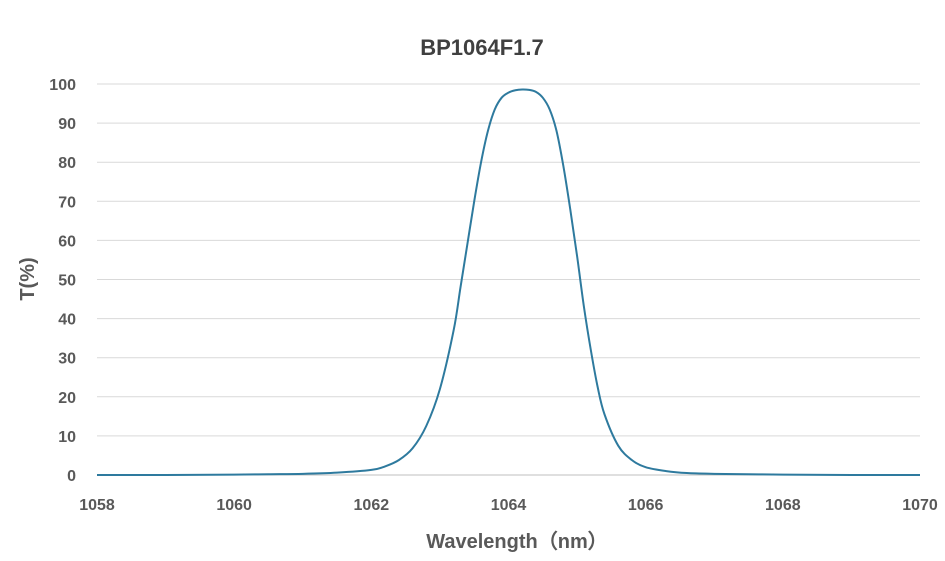 The width and height of the screenshot is (945, 561). What do you see at coordinates (67, 281) in the screenshot?
I see `y-tick-label: 50` at bounding box center [67, 281].